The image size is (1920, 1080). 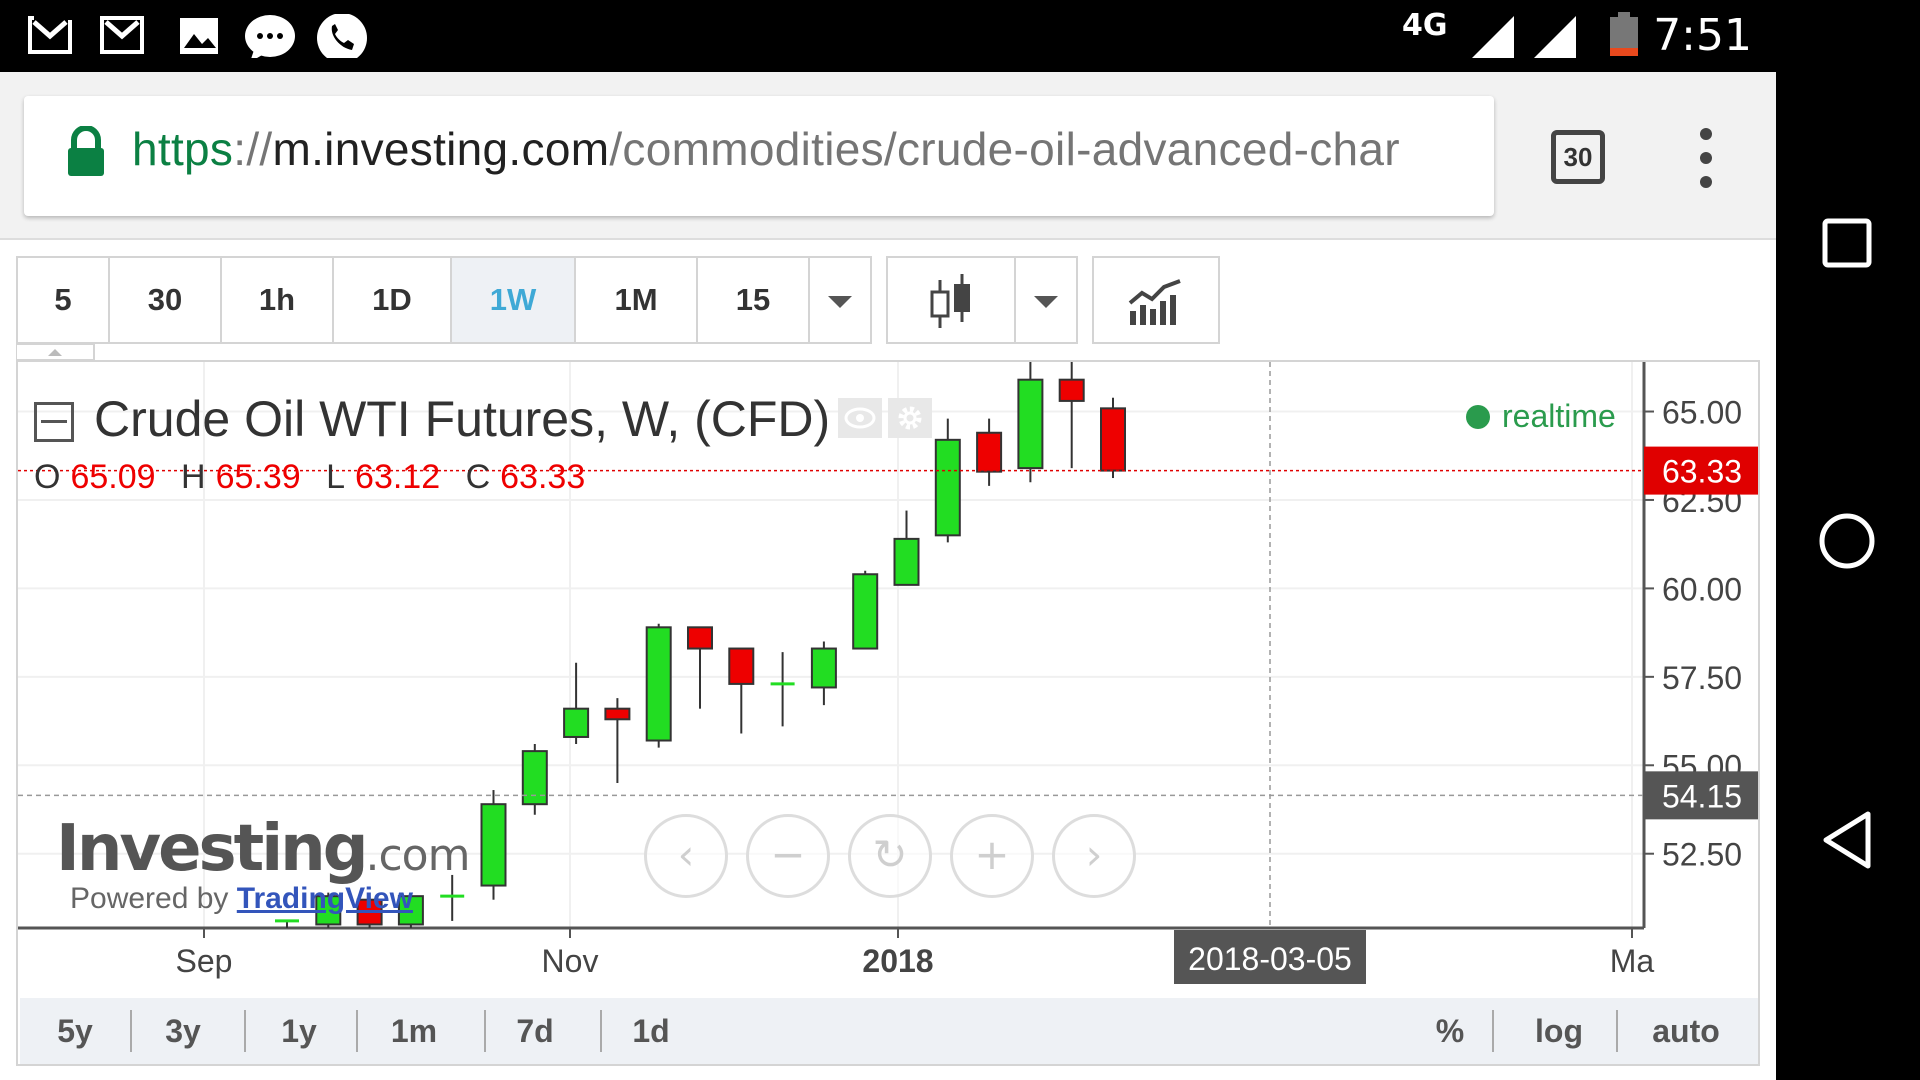 I want to click on indicators-icon, so click(x=1154, y=301).